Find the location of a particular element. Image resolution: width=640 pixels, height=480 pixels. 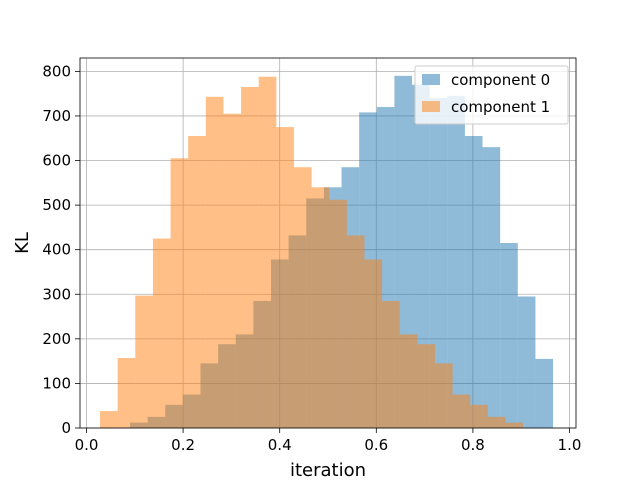

x-tick-label: 0.8 is located at coordinates (473, 445).